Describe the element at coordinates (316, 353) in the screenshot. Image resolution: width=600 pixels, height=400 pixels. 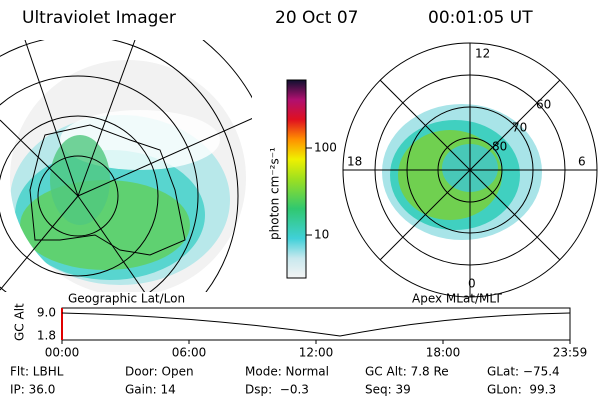
I see `time-tick-label: 12:00` at that location.